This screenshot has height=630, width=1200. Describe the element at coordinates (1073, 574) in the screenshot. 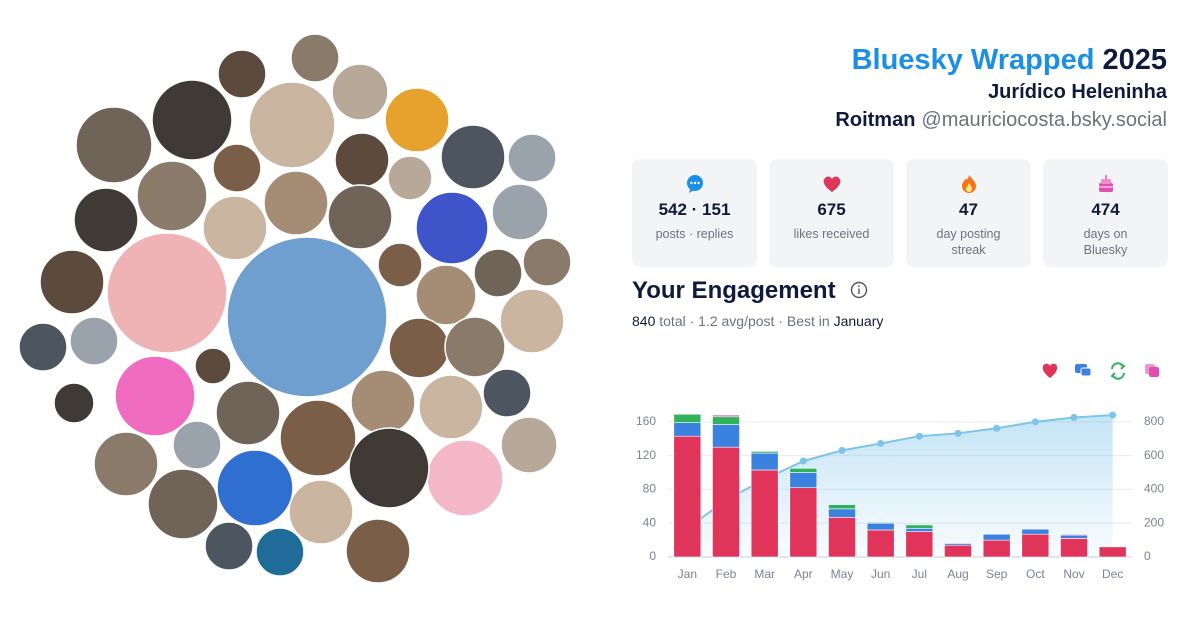

I see `x-tick-label: Nov` at that location.